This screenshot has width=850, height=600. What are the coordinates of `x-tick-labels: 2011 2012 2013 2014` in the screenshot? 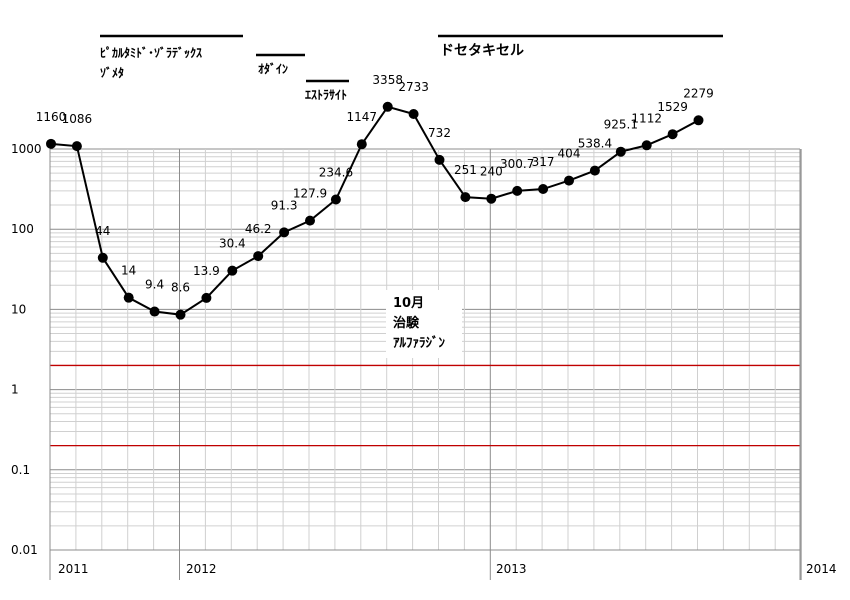 It's located at (447, 569).